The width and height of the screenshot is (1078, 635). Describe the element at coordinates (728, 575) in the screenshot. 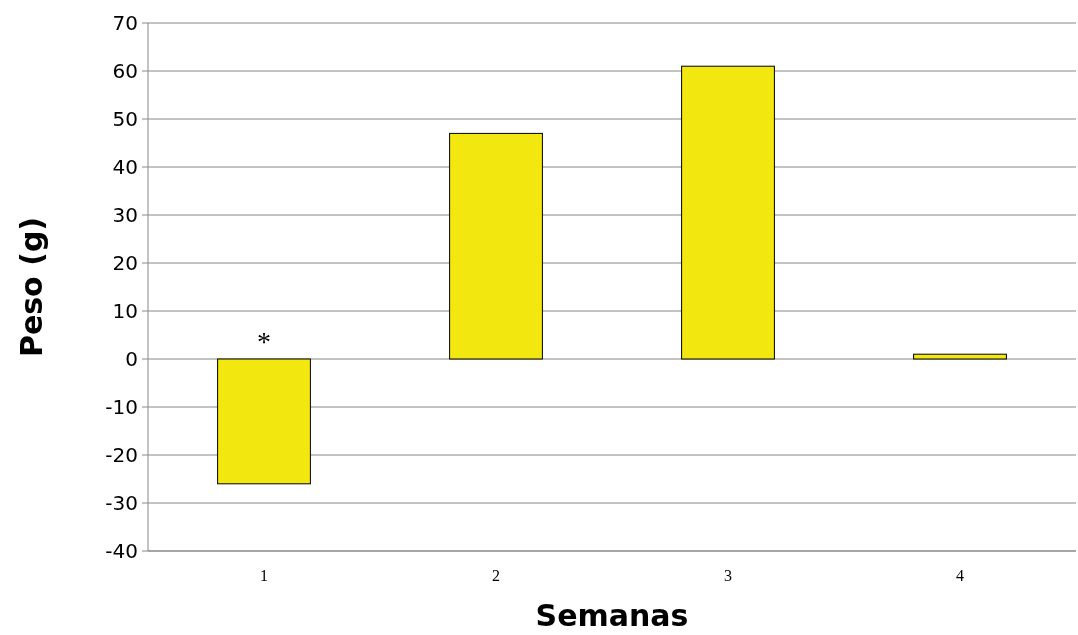

I see `x-tick-label: 3` at that location.